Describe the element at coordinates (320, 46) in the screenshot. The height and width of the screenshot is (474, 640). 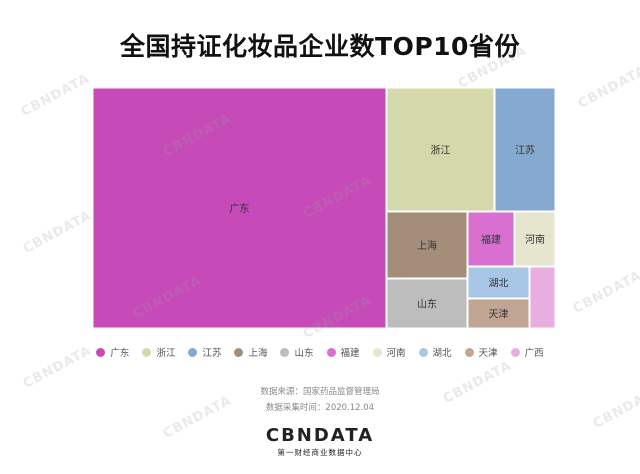
I see `chart-title: 全国持证化妆品企业数TOP10省份` at that location.